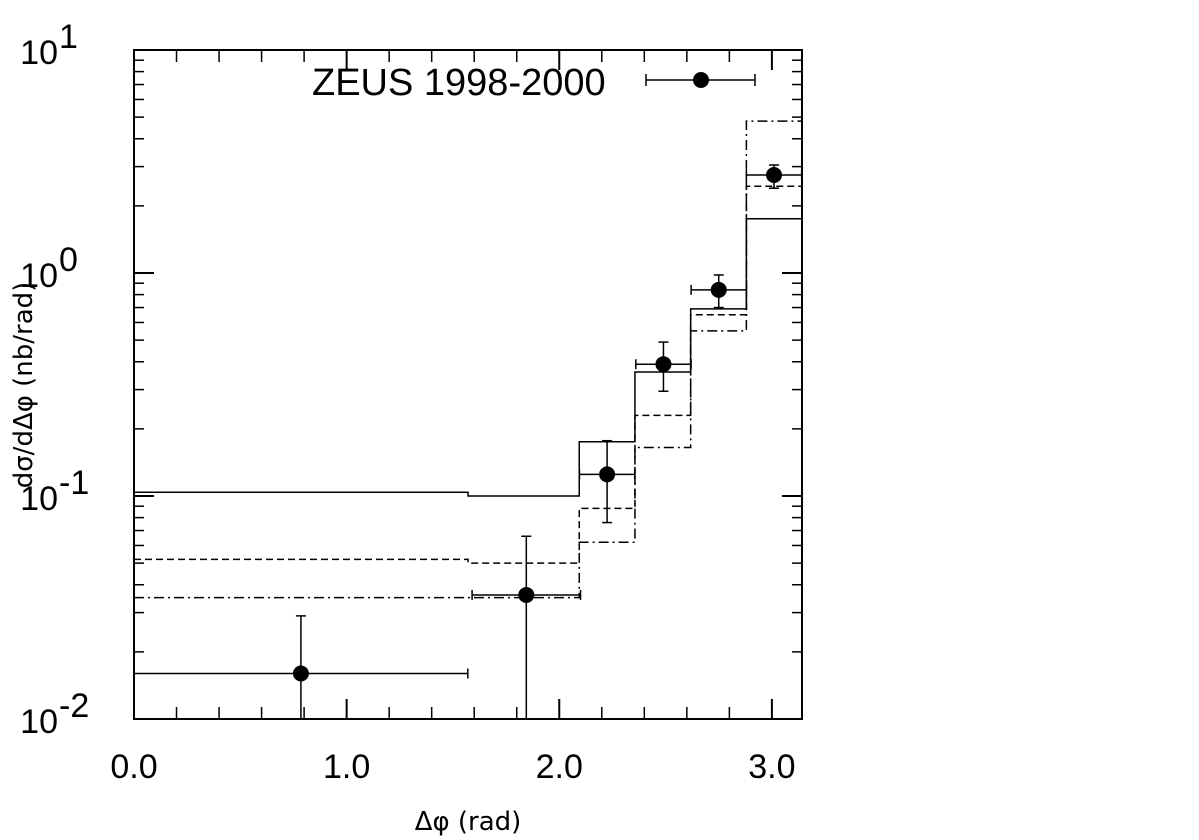  I want to click on legend-label: ZEUS 1998-2000, so click(459, 83).